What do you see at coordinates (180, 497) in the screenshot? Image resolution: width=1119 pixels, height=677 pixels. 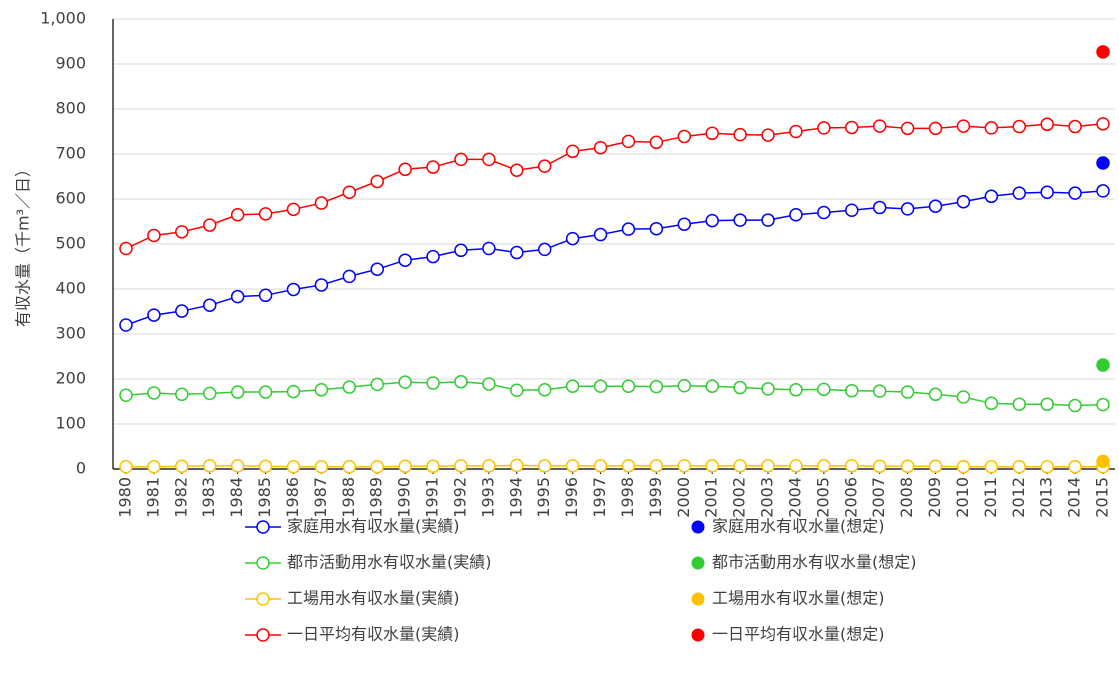 I see `x-tick-label: 1982` at bounding box center [180, 497].